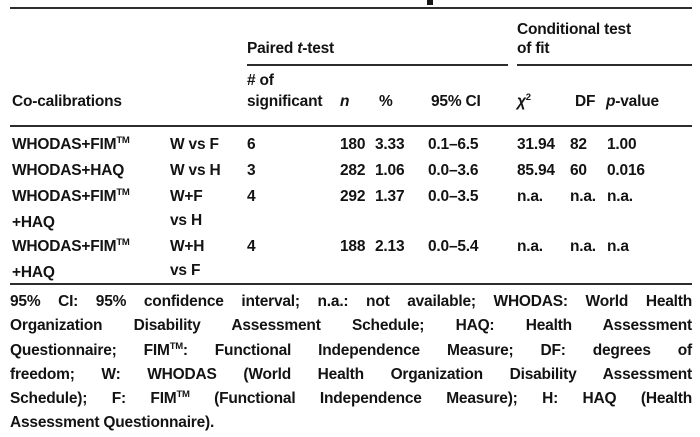  Describe the element at coordinates (536, 144) in the screenshot. I see `cell-chi-squared: 31.94` at that location.